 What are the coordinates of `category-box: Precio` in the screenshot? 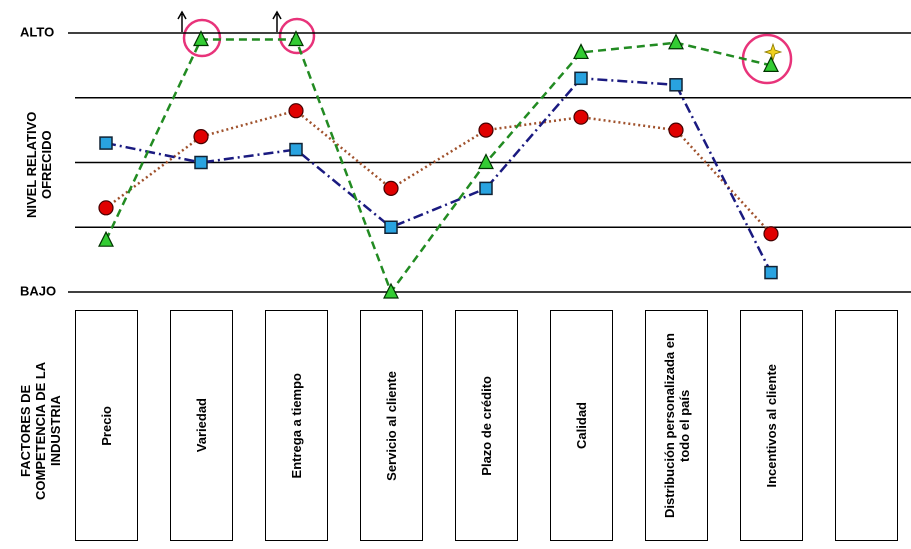 It's located at (106, 425).